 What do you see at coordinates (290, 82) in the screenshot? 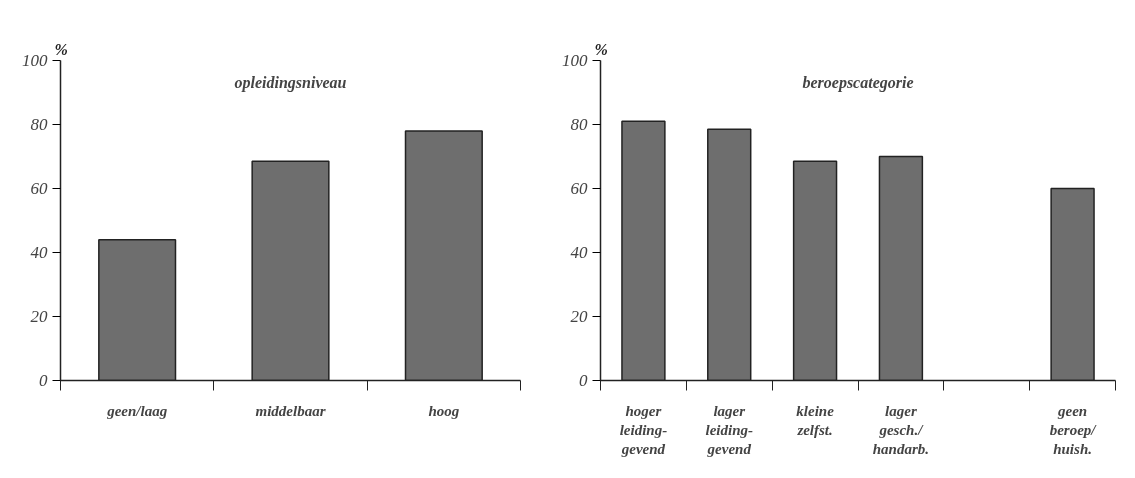
I see `text: opleidingsniveau` at bounding box center [290, 82].